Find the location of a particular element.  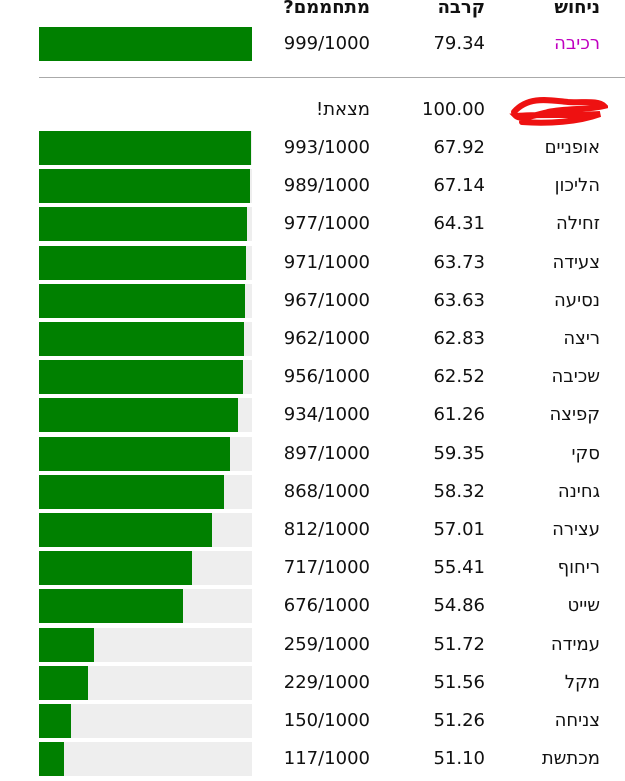

rank-label: 229/1000 is located at coordinates (326, 682).